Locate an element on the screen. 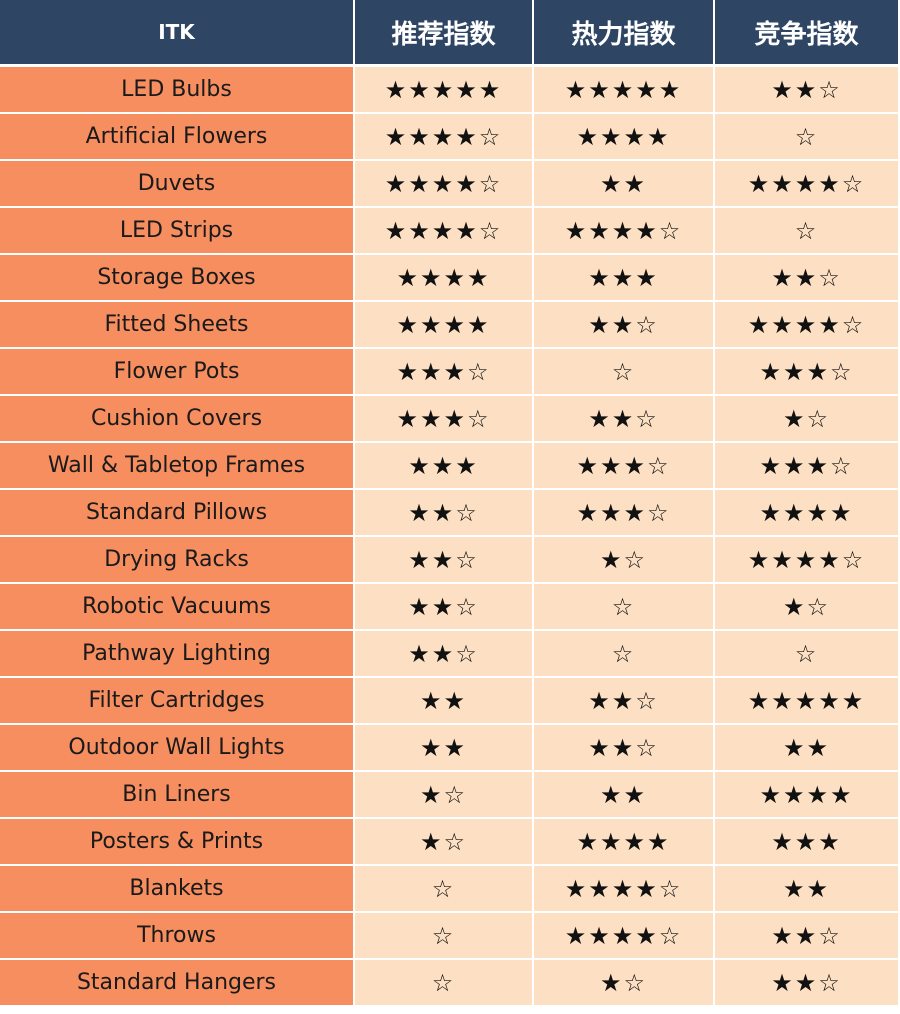 The height and width of the screenshot is (1014, 900). product-name-cell: Robotic Vacuums is located at coordinates (177, 607).